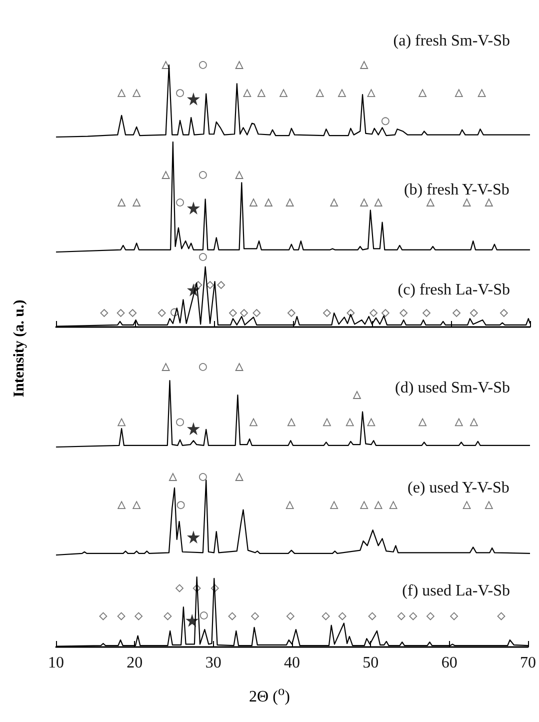 This screenshot has width=539, height=722. I want to click on series-label: (c) fresh La-V-Sb, so click(454, 290).